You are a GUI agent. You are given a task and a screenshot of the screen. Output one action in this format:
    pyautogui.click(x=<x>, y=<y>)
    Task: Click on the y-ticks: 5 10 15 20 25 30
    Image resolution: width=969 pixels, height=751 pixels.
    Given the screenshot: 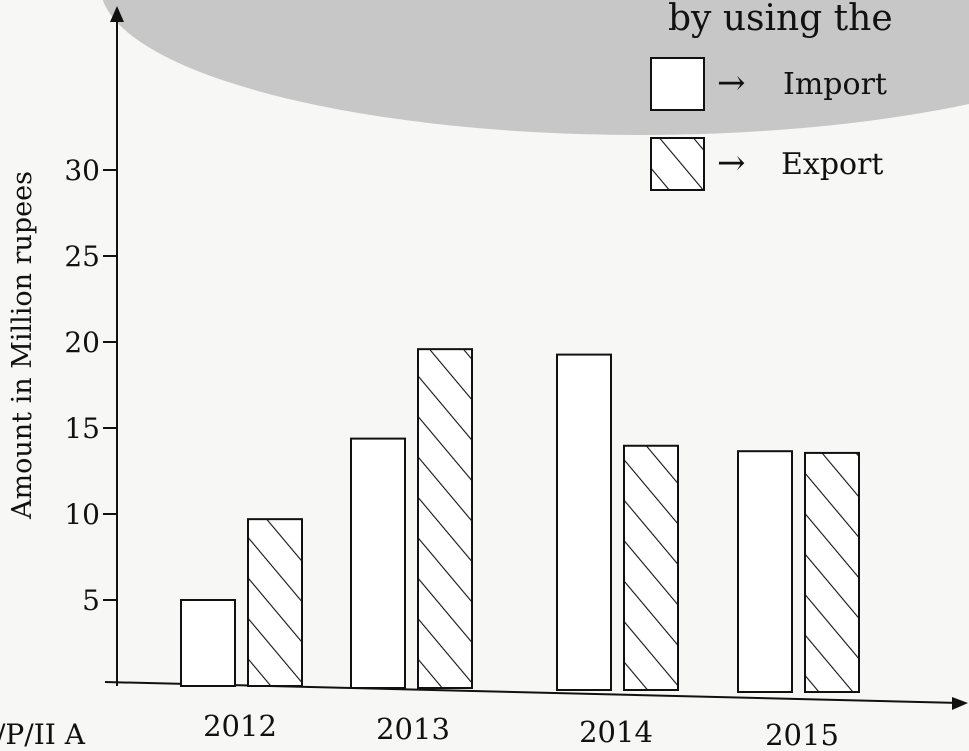 What is the action you would take?
    pyautogui.click(x=90, y=385)
    